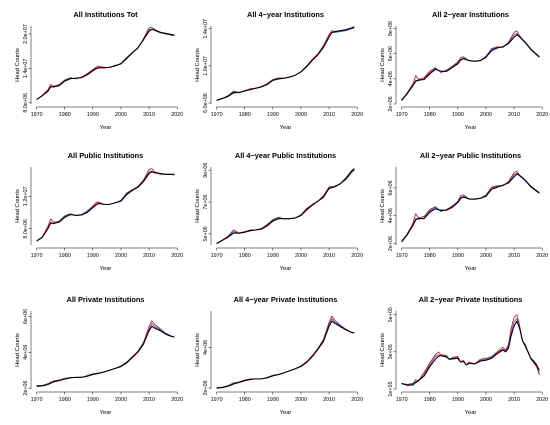  Describe the element at coordinates (286, 299) in the screenshot. I see `panel-title: All 4−year Private Institutions` at that location.